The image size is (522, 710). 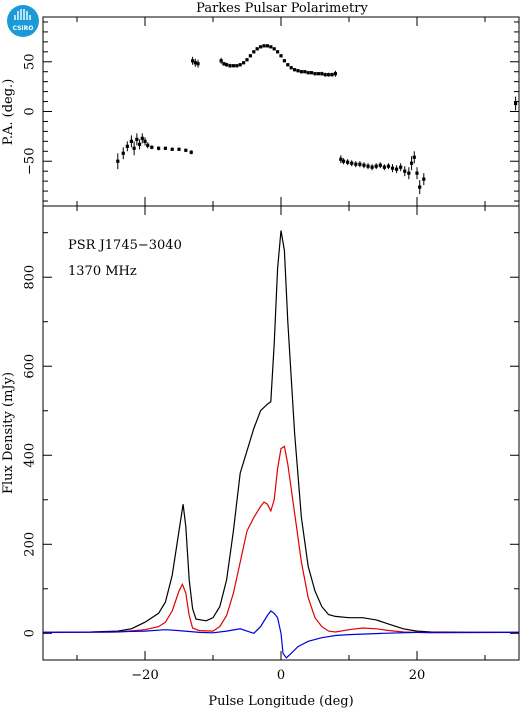 I want to click on frequency-annotation: 1370 MHz, so click(x=102, y=271).